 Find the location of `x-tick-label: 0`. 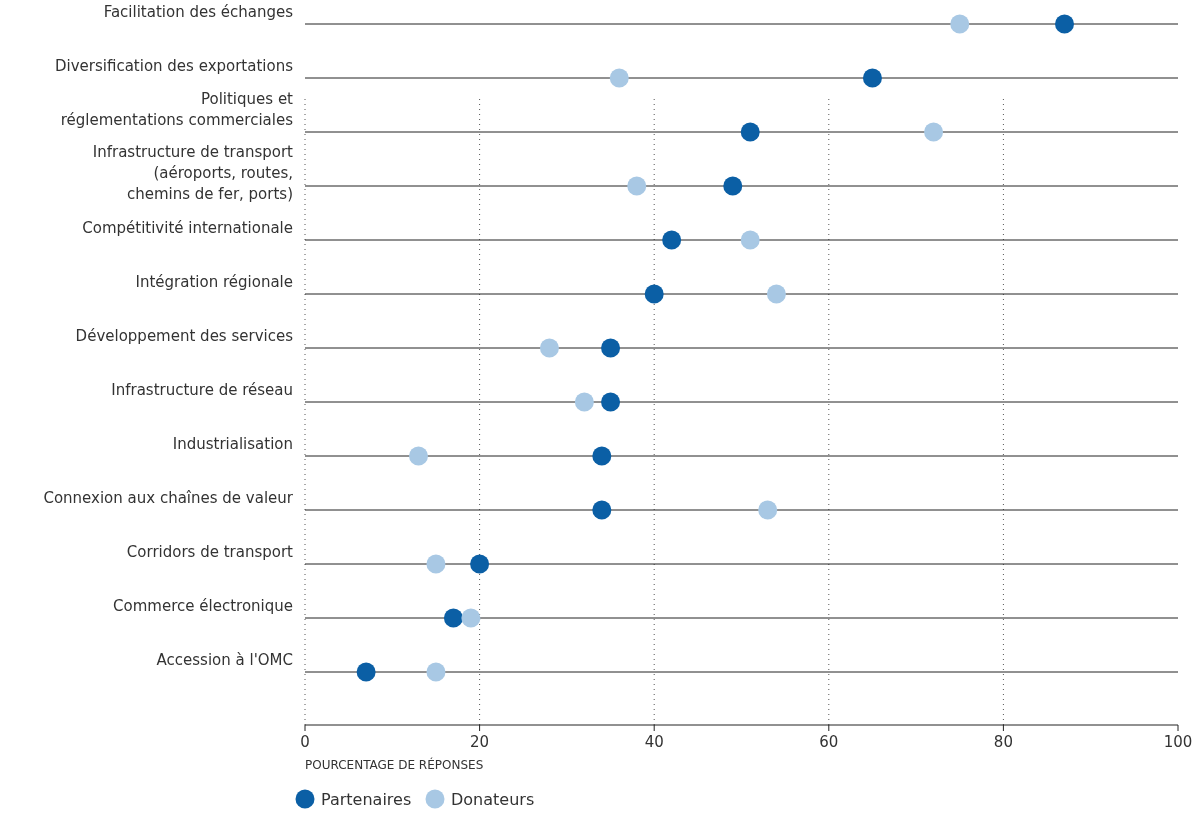

x-tick-label: 0 is located at coordinates (305, 742).